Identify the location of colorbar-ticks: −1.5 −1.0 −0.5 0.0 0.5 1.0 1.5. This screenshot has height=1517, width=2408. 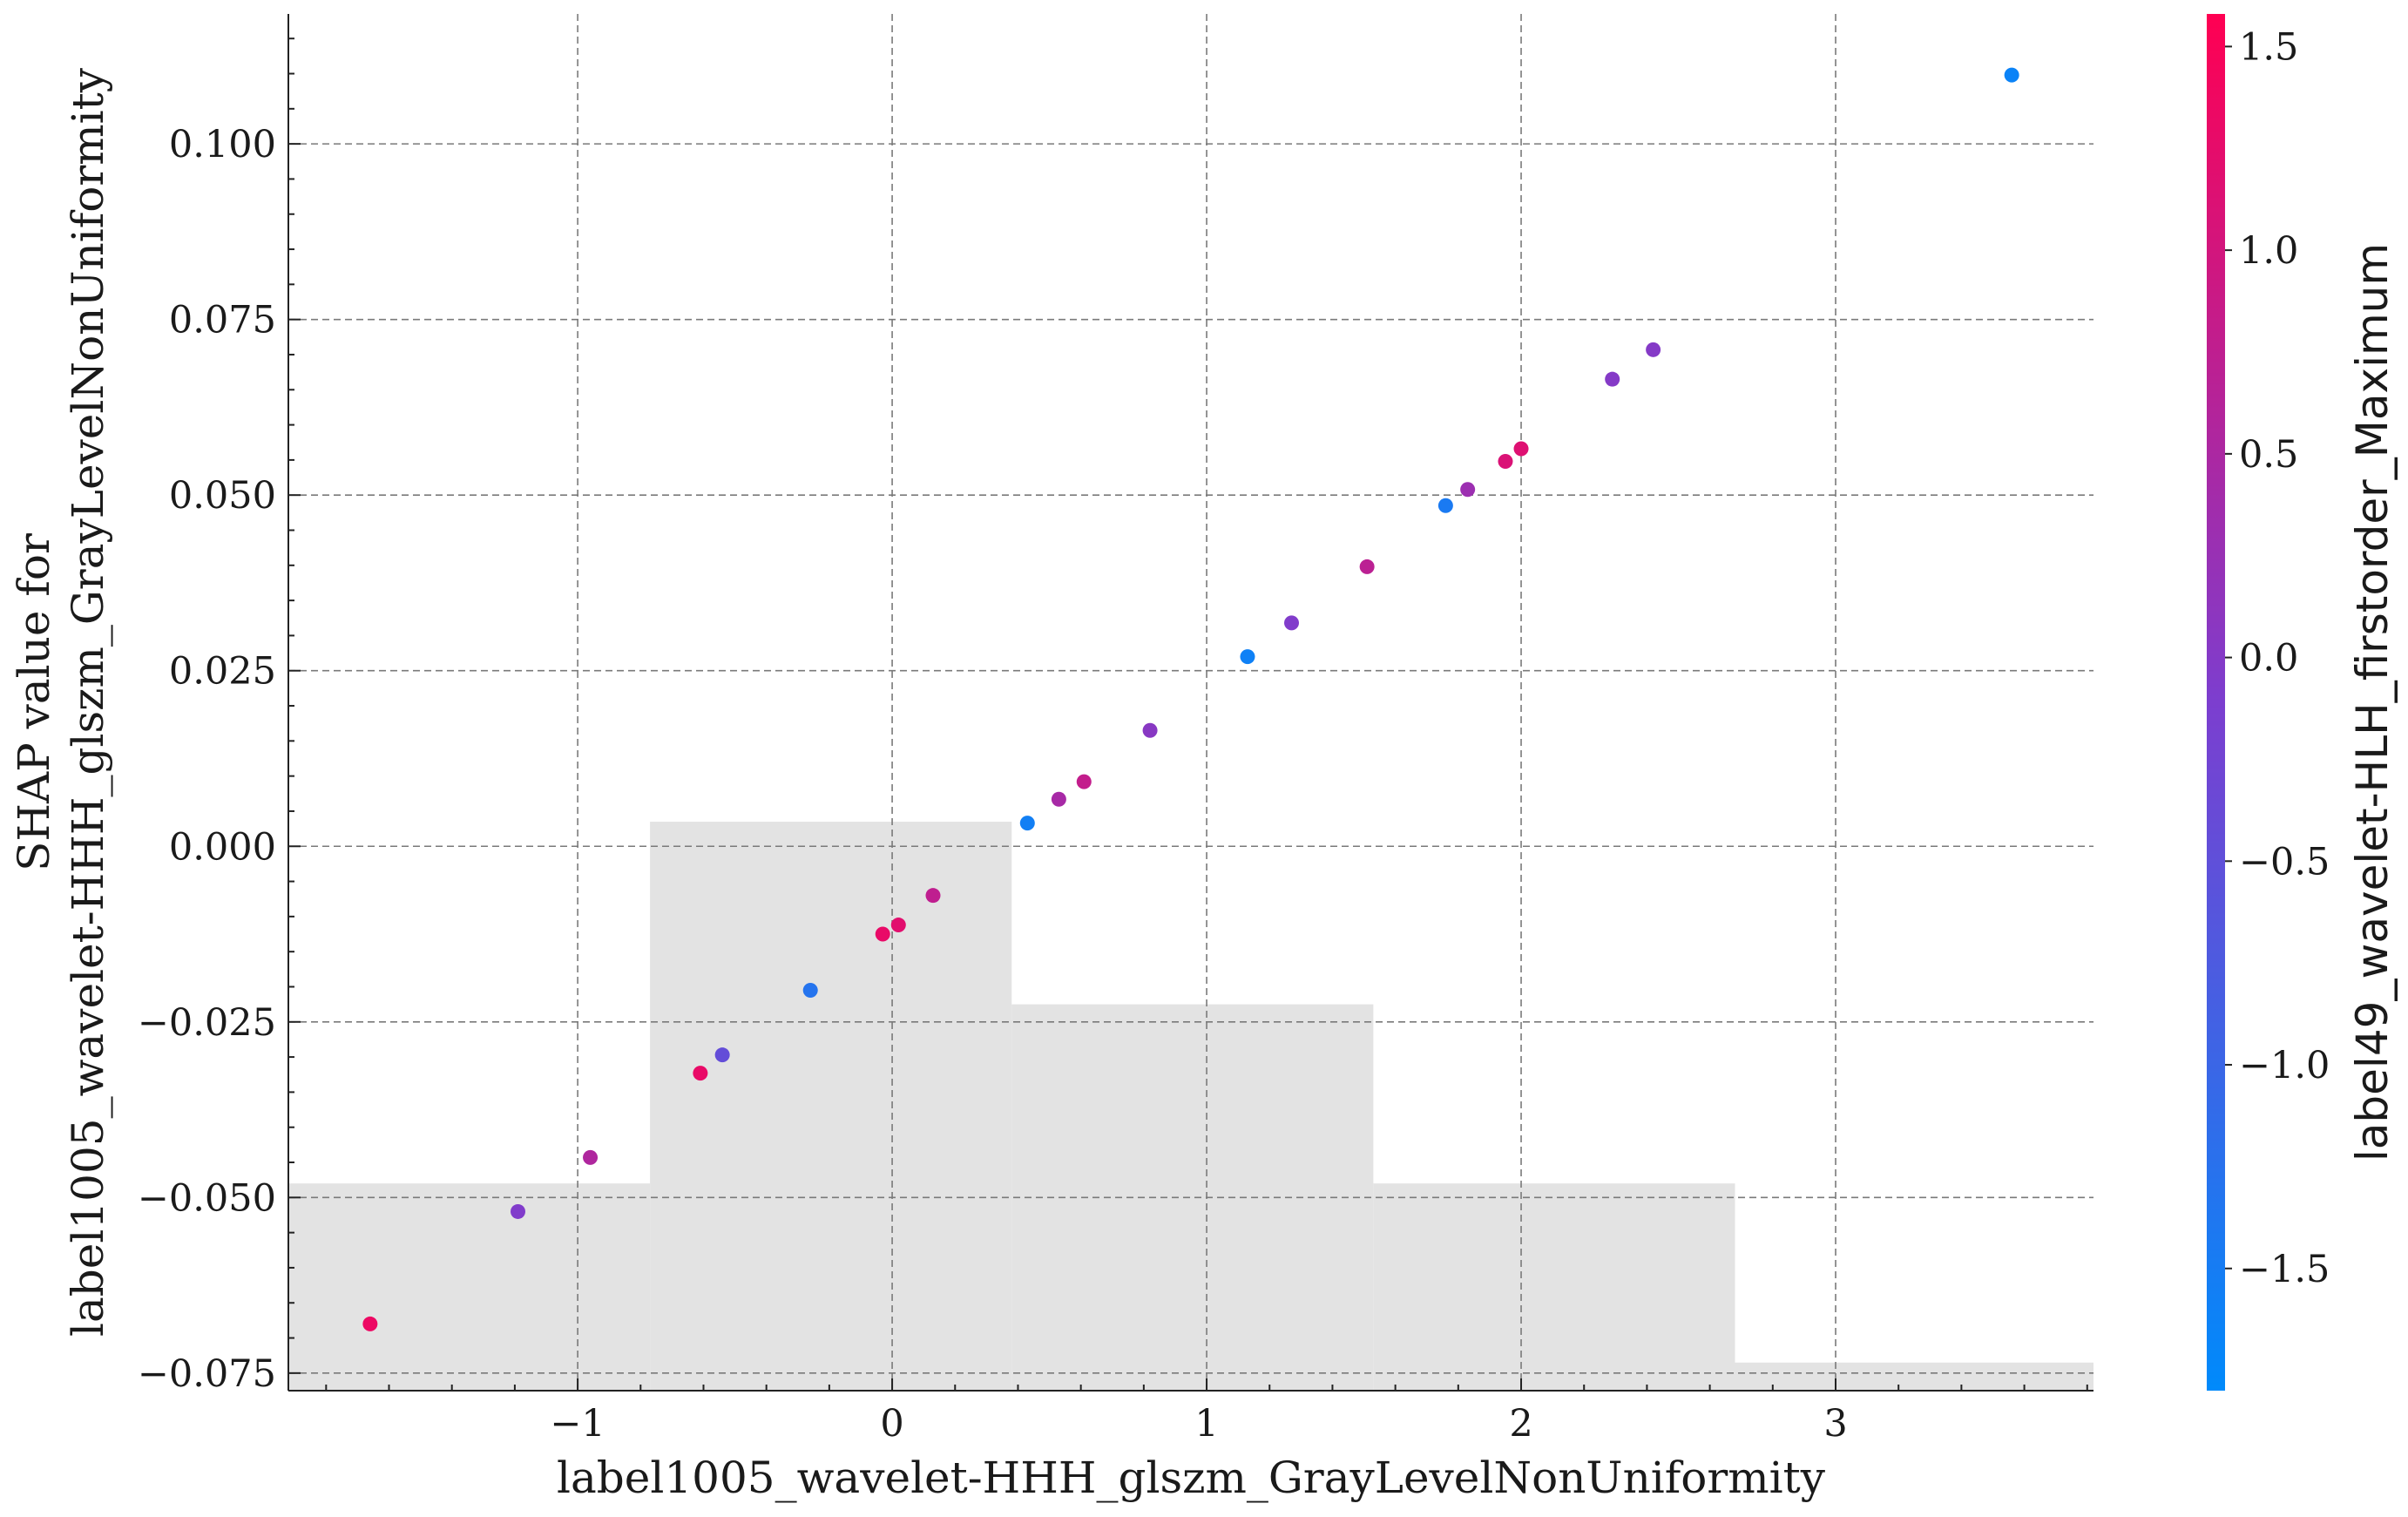
(2277, 658).